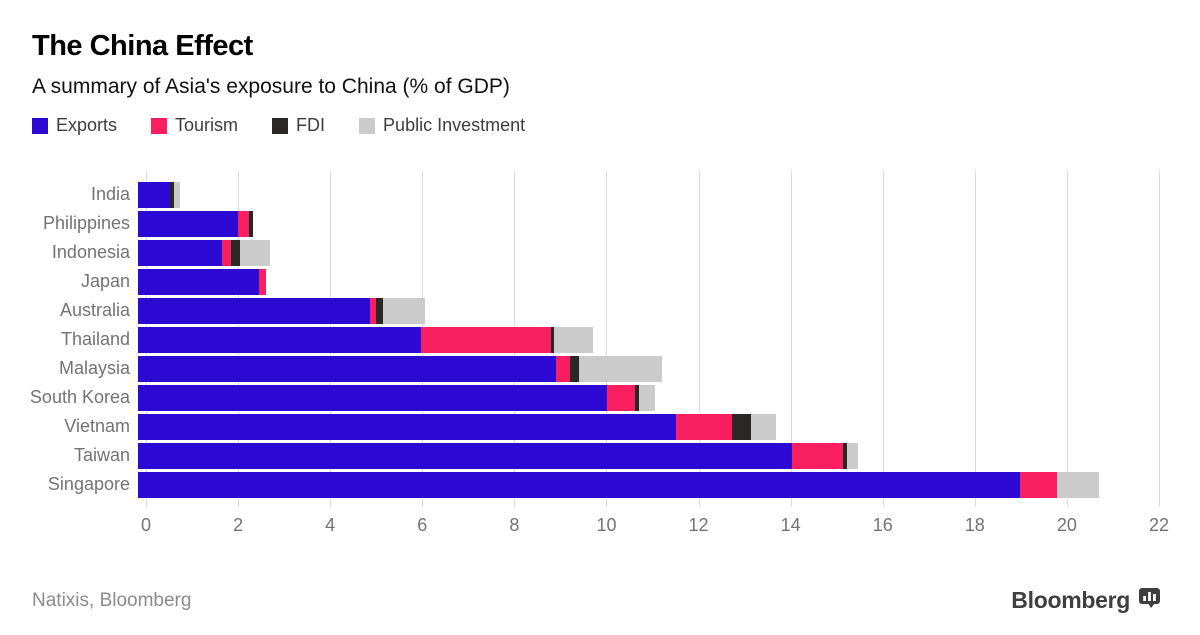 This screenshot has width=1200, height=635. Describe the element at coordinates (142, 46) in the screenshot. I see `chart-title: The China Effect` at that location.